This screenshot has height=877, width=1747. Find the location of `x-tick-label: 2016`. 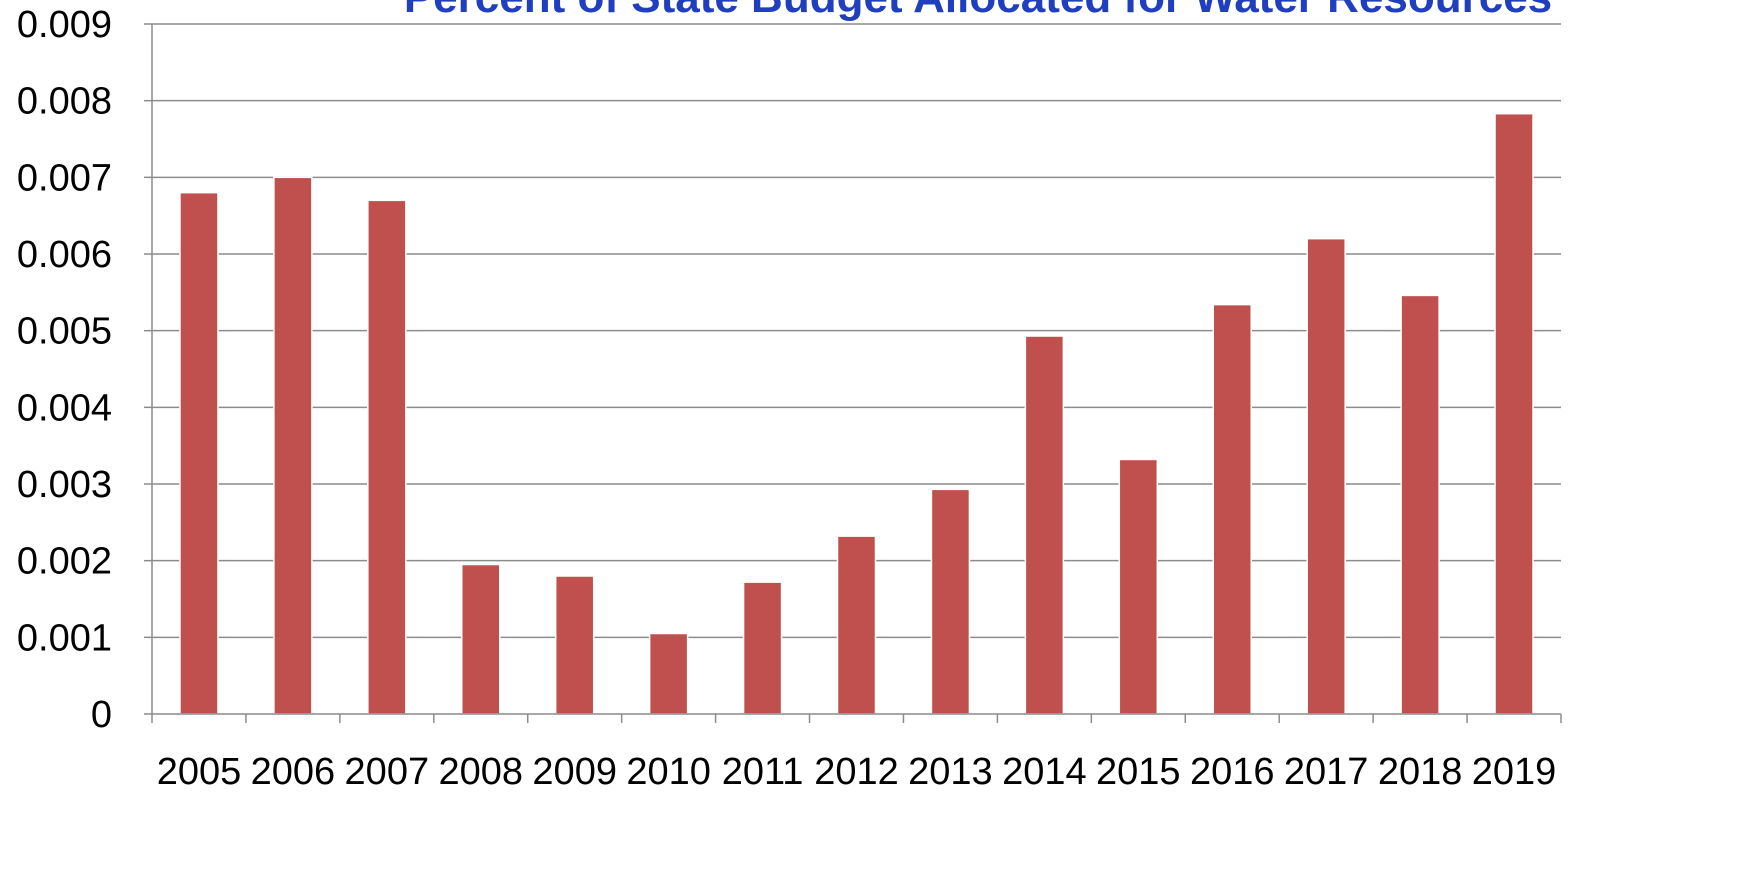

x-tick-label: 2016 is located at coordinates (1232, 772).